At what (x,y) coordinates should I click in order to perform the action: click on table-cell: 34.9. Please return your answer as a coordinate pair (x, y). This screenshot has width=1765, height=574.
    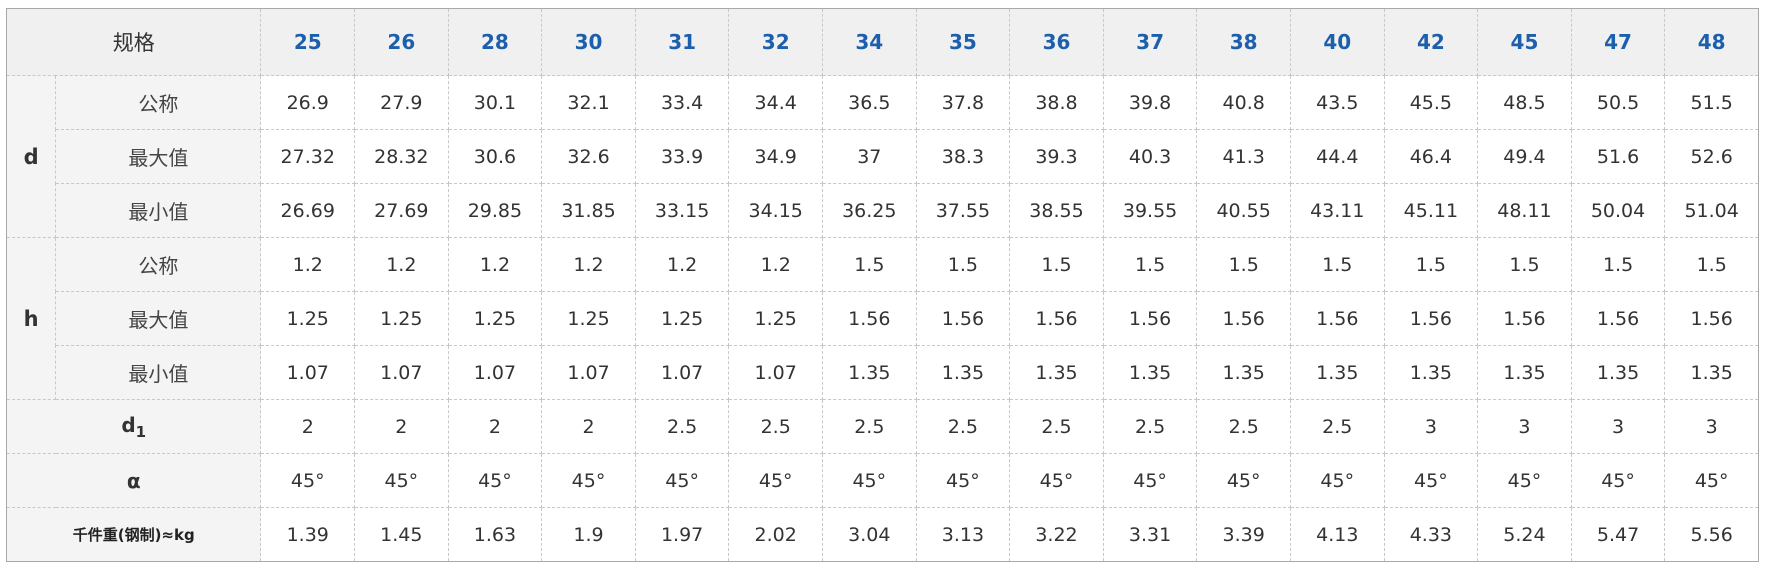
    Looking at the image, I should click on (775, 156).